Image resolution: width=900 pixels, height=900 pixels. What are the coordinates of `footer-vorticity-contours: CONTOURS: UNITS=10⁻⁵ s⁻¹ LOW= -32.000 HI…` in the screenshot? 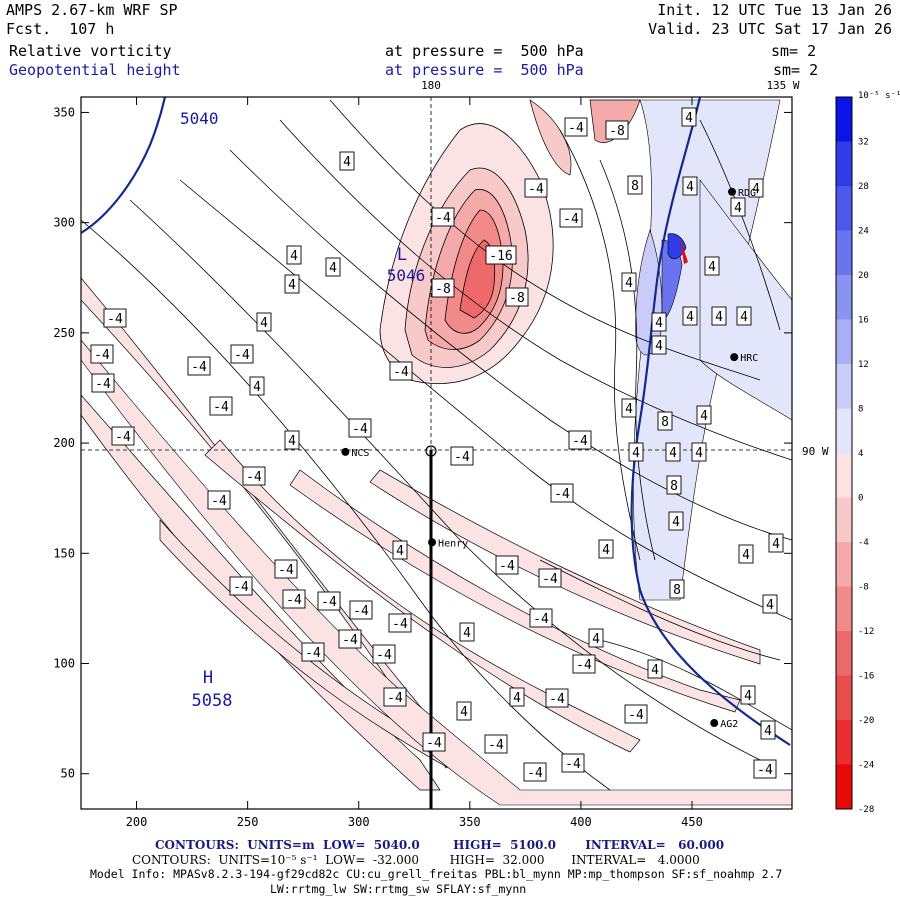 It's located at (416, 860).